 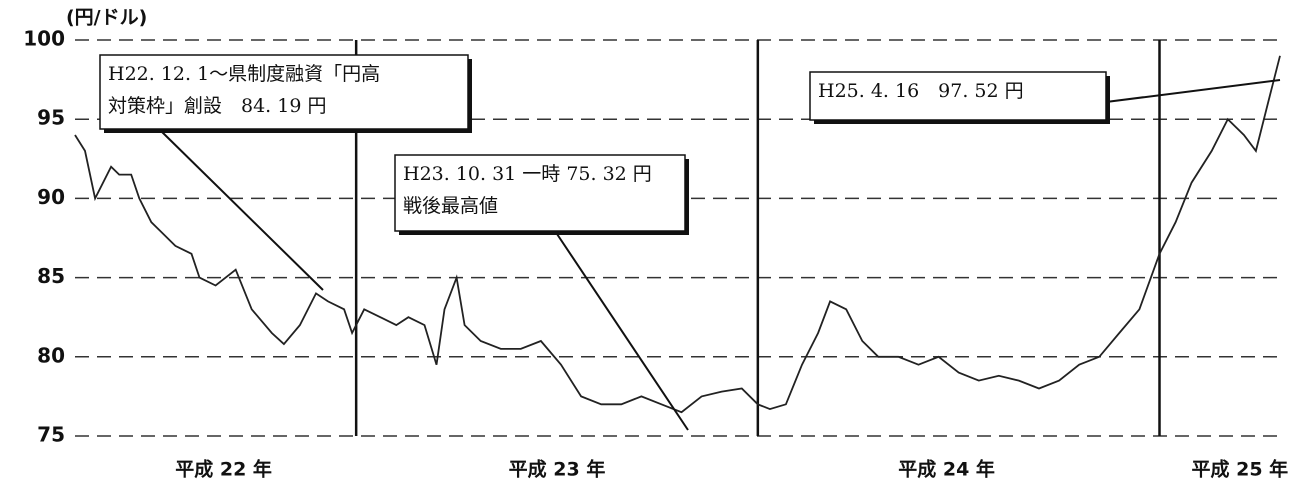 What do you see at coordinates (223, 469) in the screenshot?
I see `x-tick-label: 平成 22 年` at bounding box center [223, 469].